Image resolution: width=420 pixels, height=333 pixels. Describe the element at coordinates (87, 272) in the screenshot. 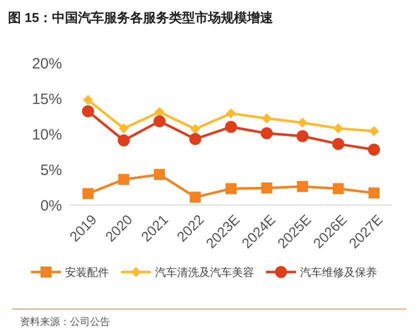

I see `legend-label: 安装配件` at that location.